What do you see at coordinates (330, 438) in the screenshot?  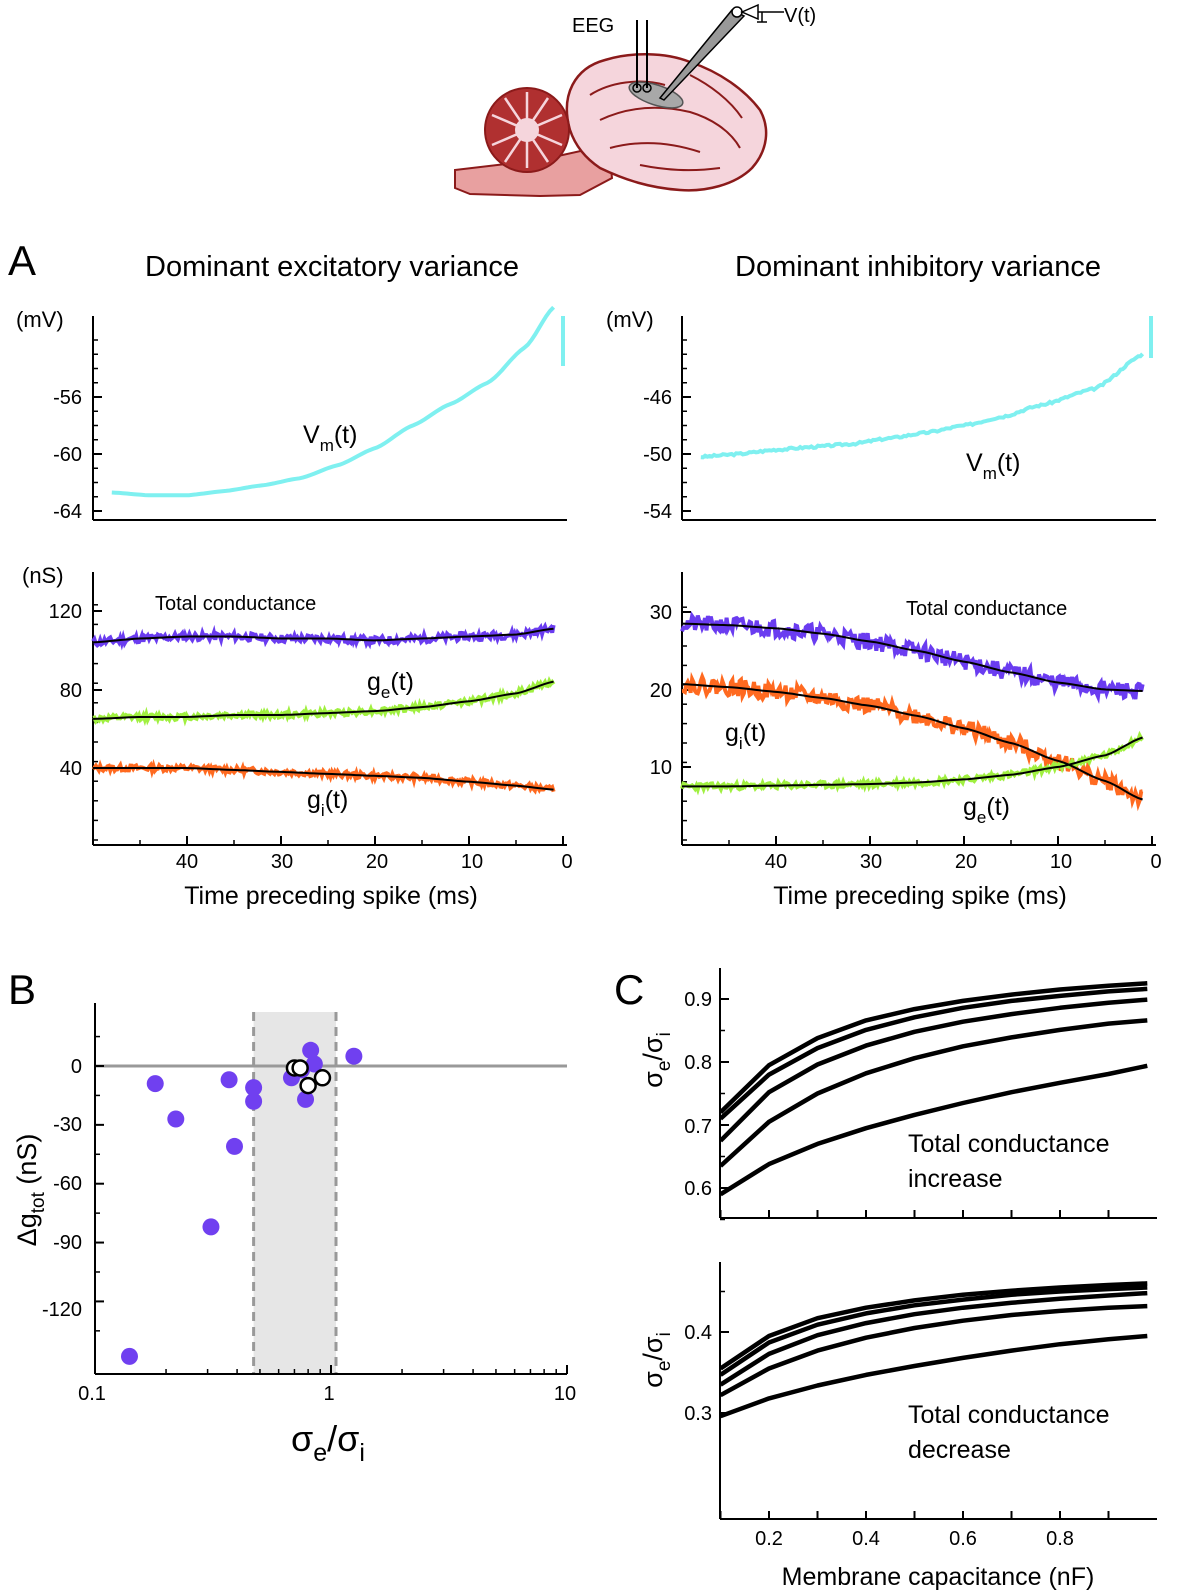 I see `left-vm-trace-label: Vm(t)` at bounding box center [330, 438].